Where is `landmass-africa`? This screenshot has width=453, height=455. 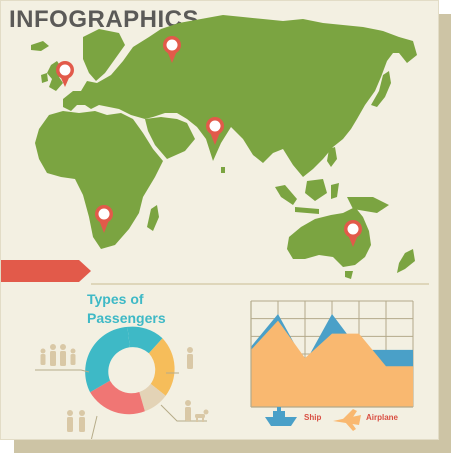
landmass-africa is located at coordinates (99, 180).